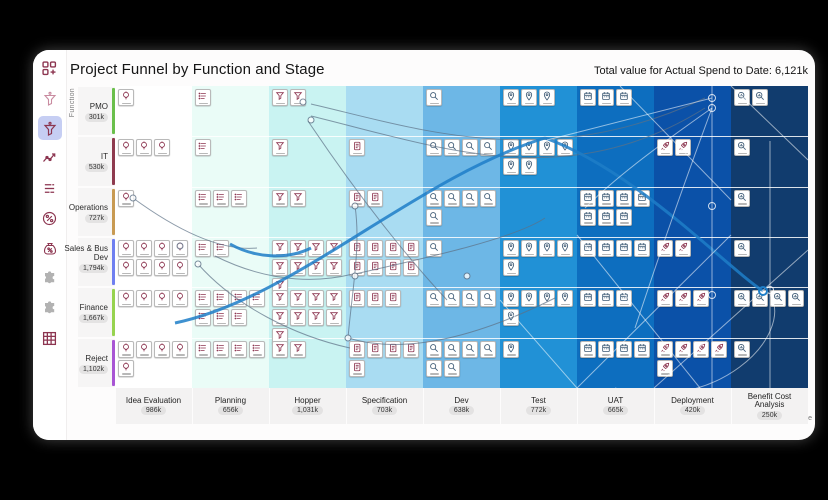 The width and height of the screenshot is (828, 500). What do you see at coordinates (92, 211) in the screenshot?
I see `function-row-operations: Operations 727k` at bounding box center [92, 211].